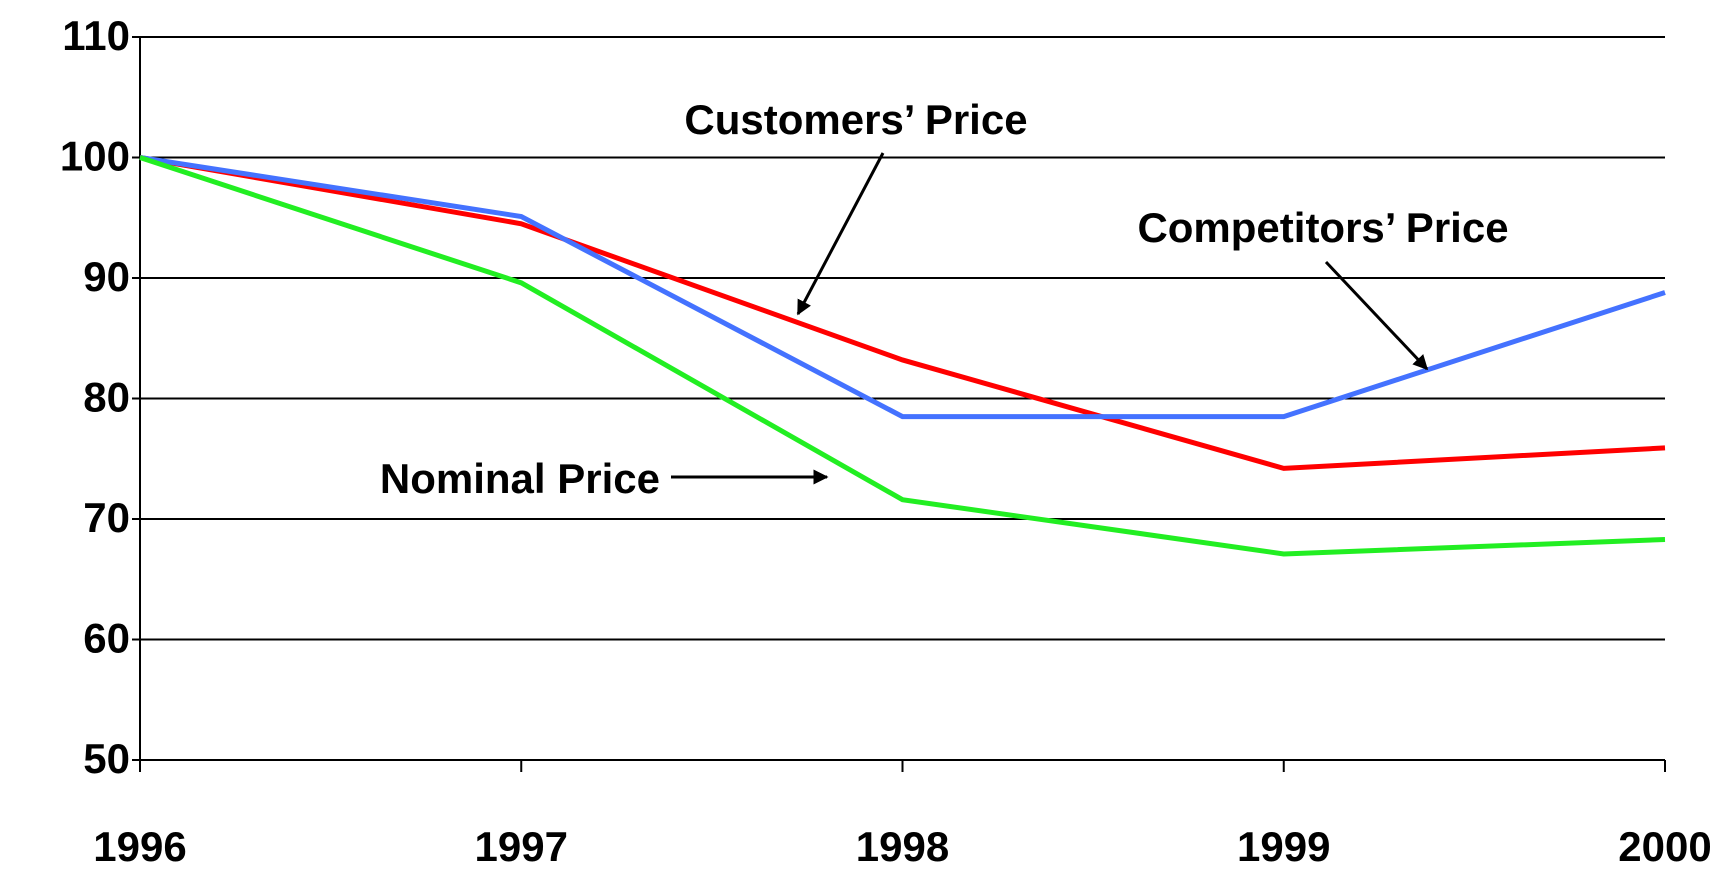 The height and width of the screenshot is (873, 1725). Describe the element at coordinates (521, 846) in the screenshot. I see `x-tick-label: 1997` at that location.